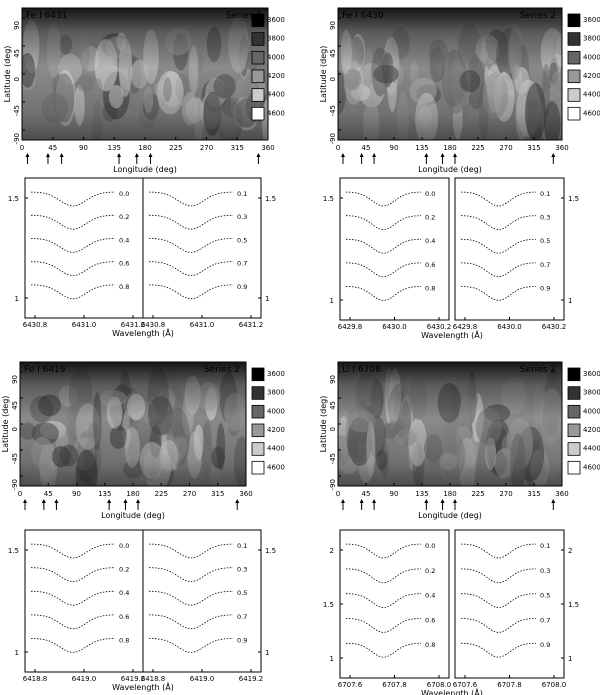  I want to click on profile-y-tick-label: 1.5, so click(13, 199).